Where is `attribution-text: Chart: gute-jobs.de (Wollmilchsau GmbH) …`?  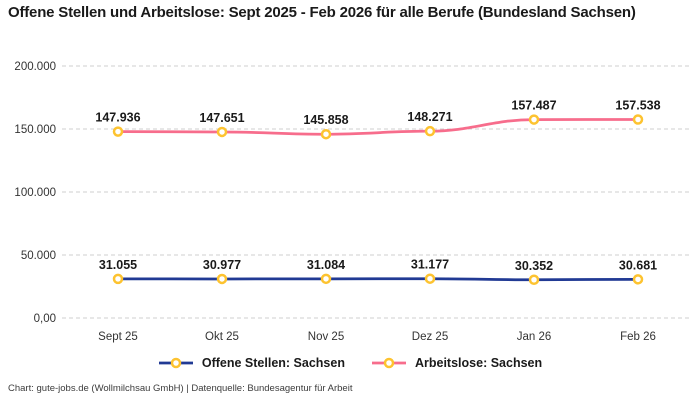
attribution-text: Chart: gute-jobs.de (Wollmilchsau GmbH) … is located at coordinates (180, 388).